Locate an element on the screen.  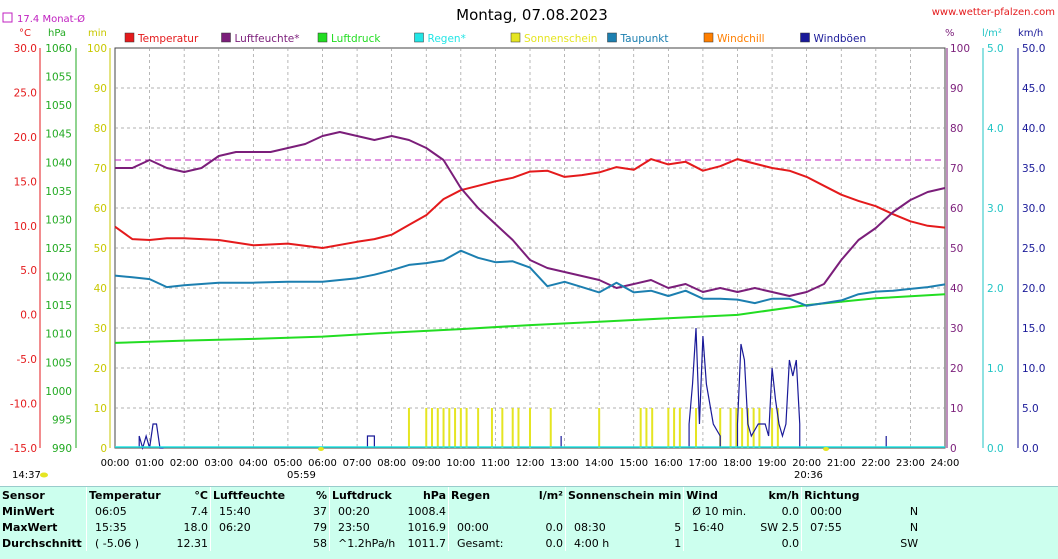
sun-value: 5 is located at coordinates (678, 527).